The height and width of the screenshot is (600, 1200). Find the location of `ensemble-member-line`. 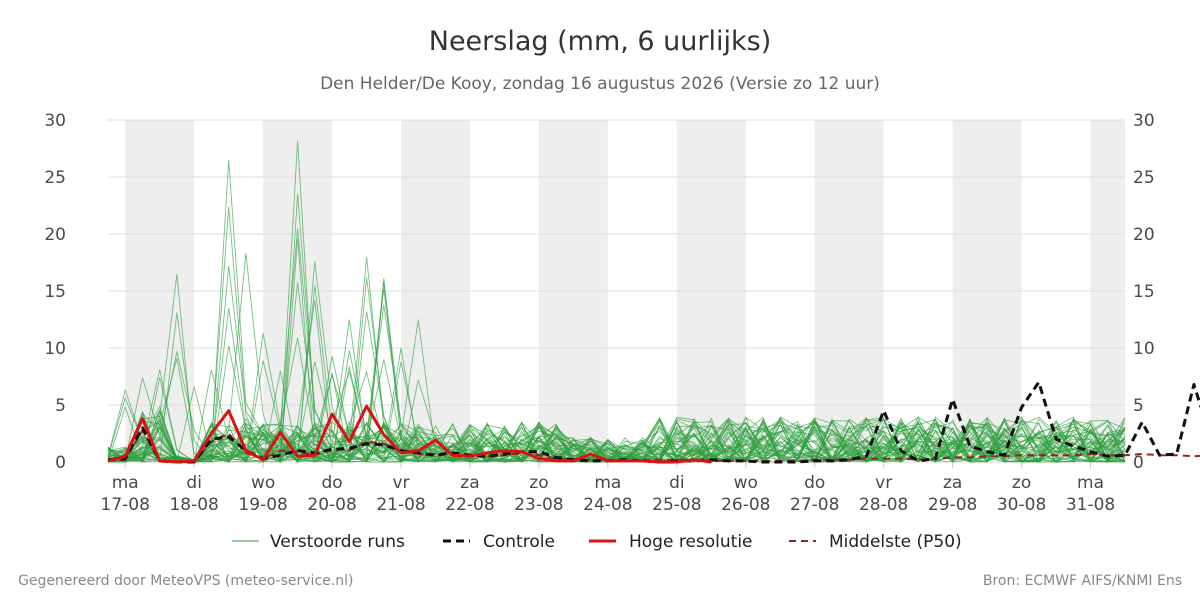

ensemble-member-line is located at coordinates (616, 416).